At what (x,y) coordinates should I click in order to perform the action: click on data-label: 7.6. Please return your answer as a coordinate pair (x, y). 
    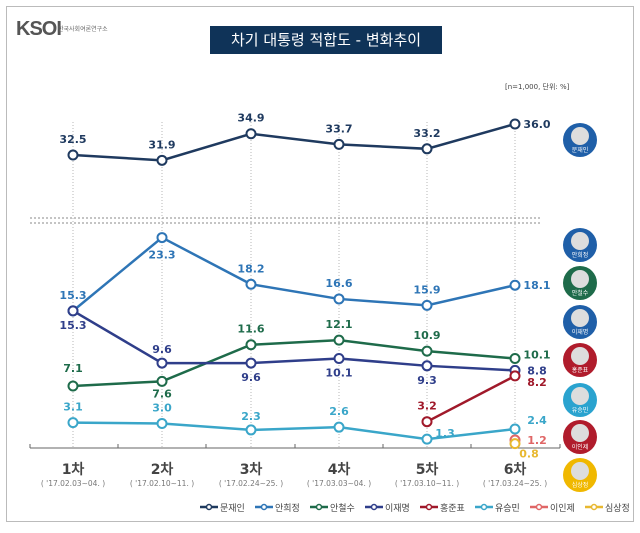
    Looking at the image, I should click on (162, 393).